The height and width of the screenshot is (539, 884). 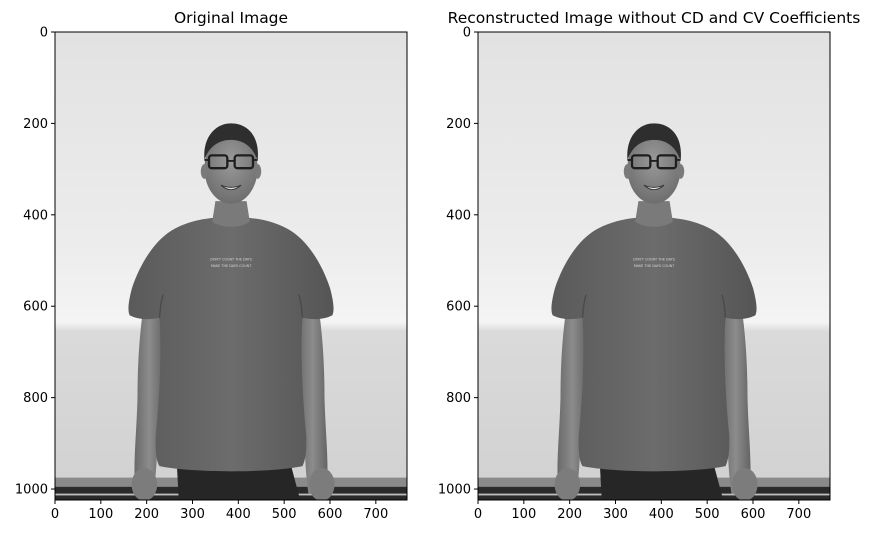 What do you see at coordinates (231, 18) in the screenshot?
I see `chart-title: Original Image` at bounding box center [231, 18].